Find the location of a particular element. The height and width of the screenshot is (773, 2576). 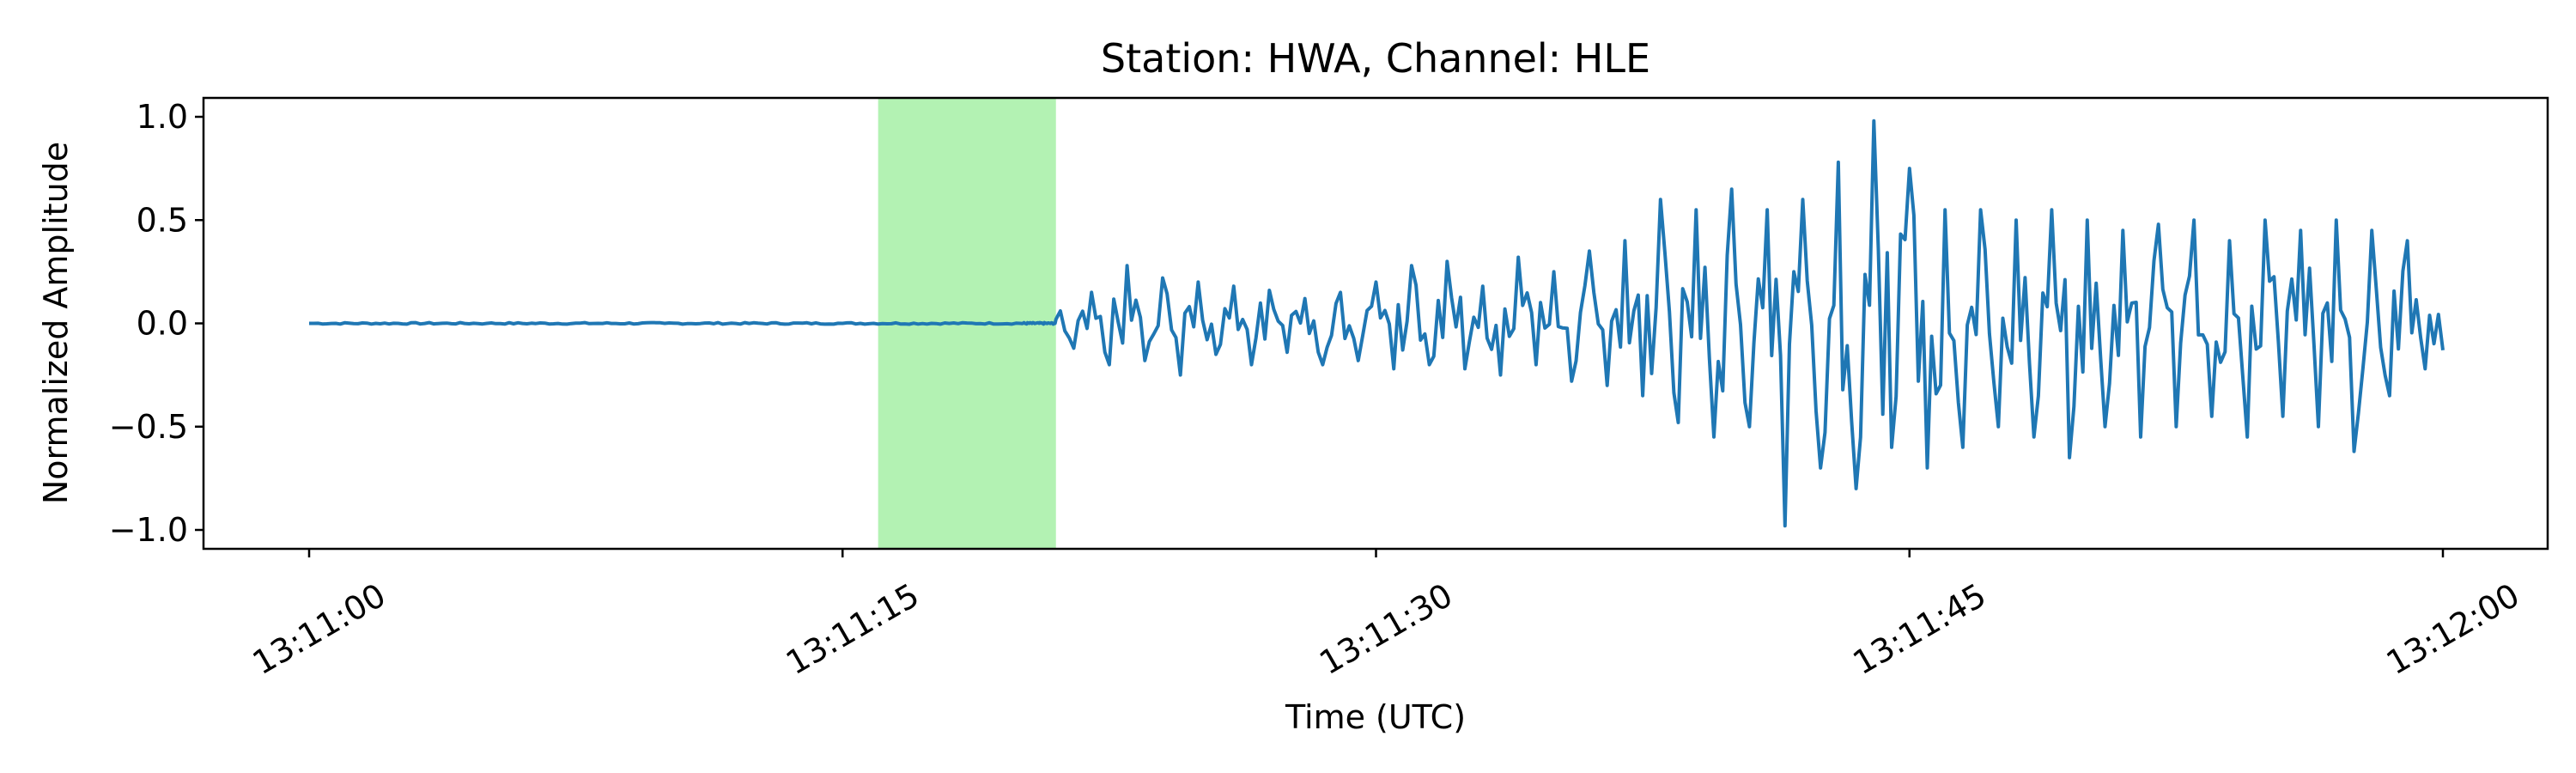

y-tick-label: 0.0 is located at coordinates (162, 324).